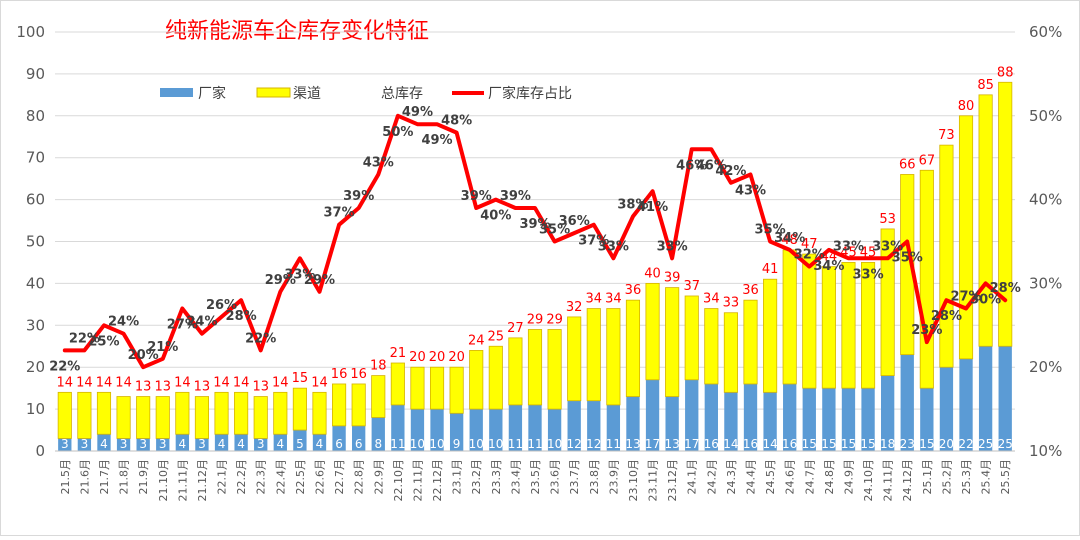 The image size is (1080, 540). I want to click on x-tick-label: 23.10月, so click(633, 480).